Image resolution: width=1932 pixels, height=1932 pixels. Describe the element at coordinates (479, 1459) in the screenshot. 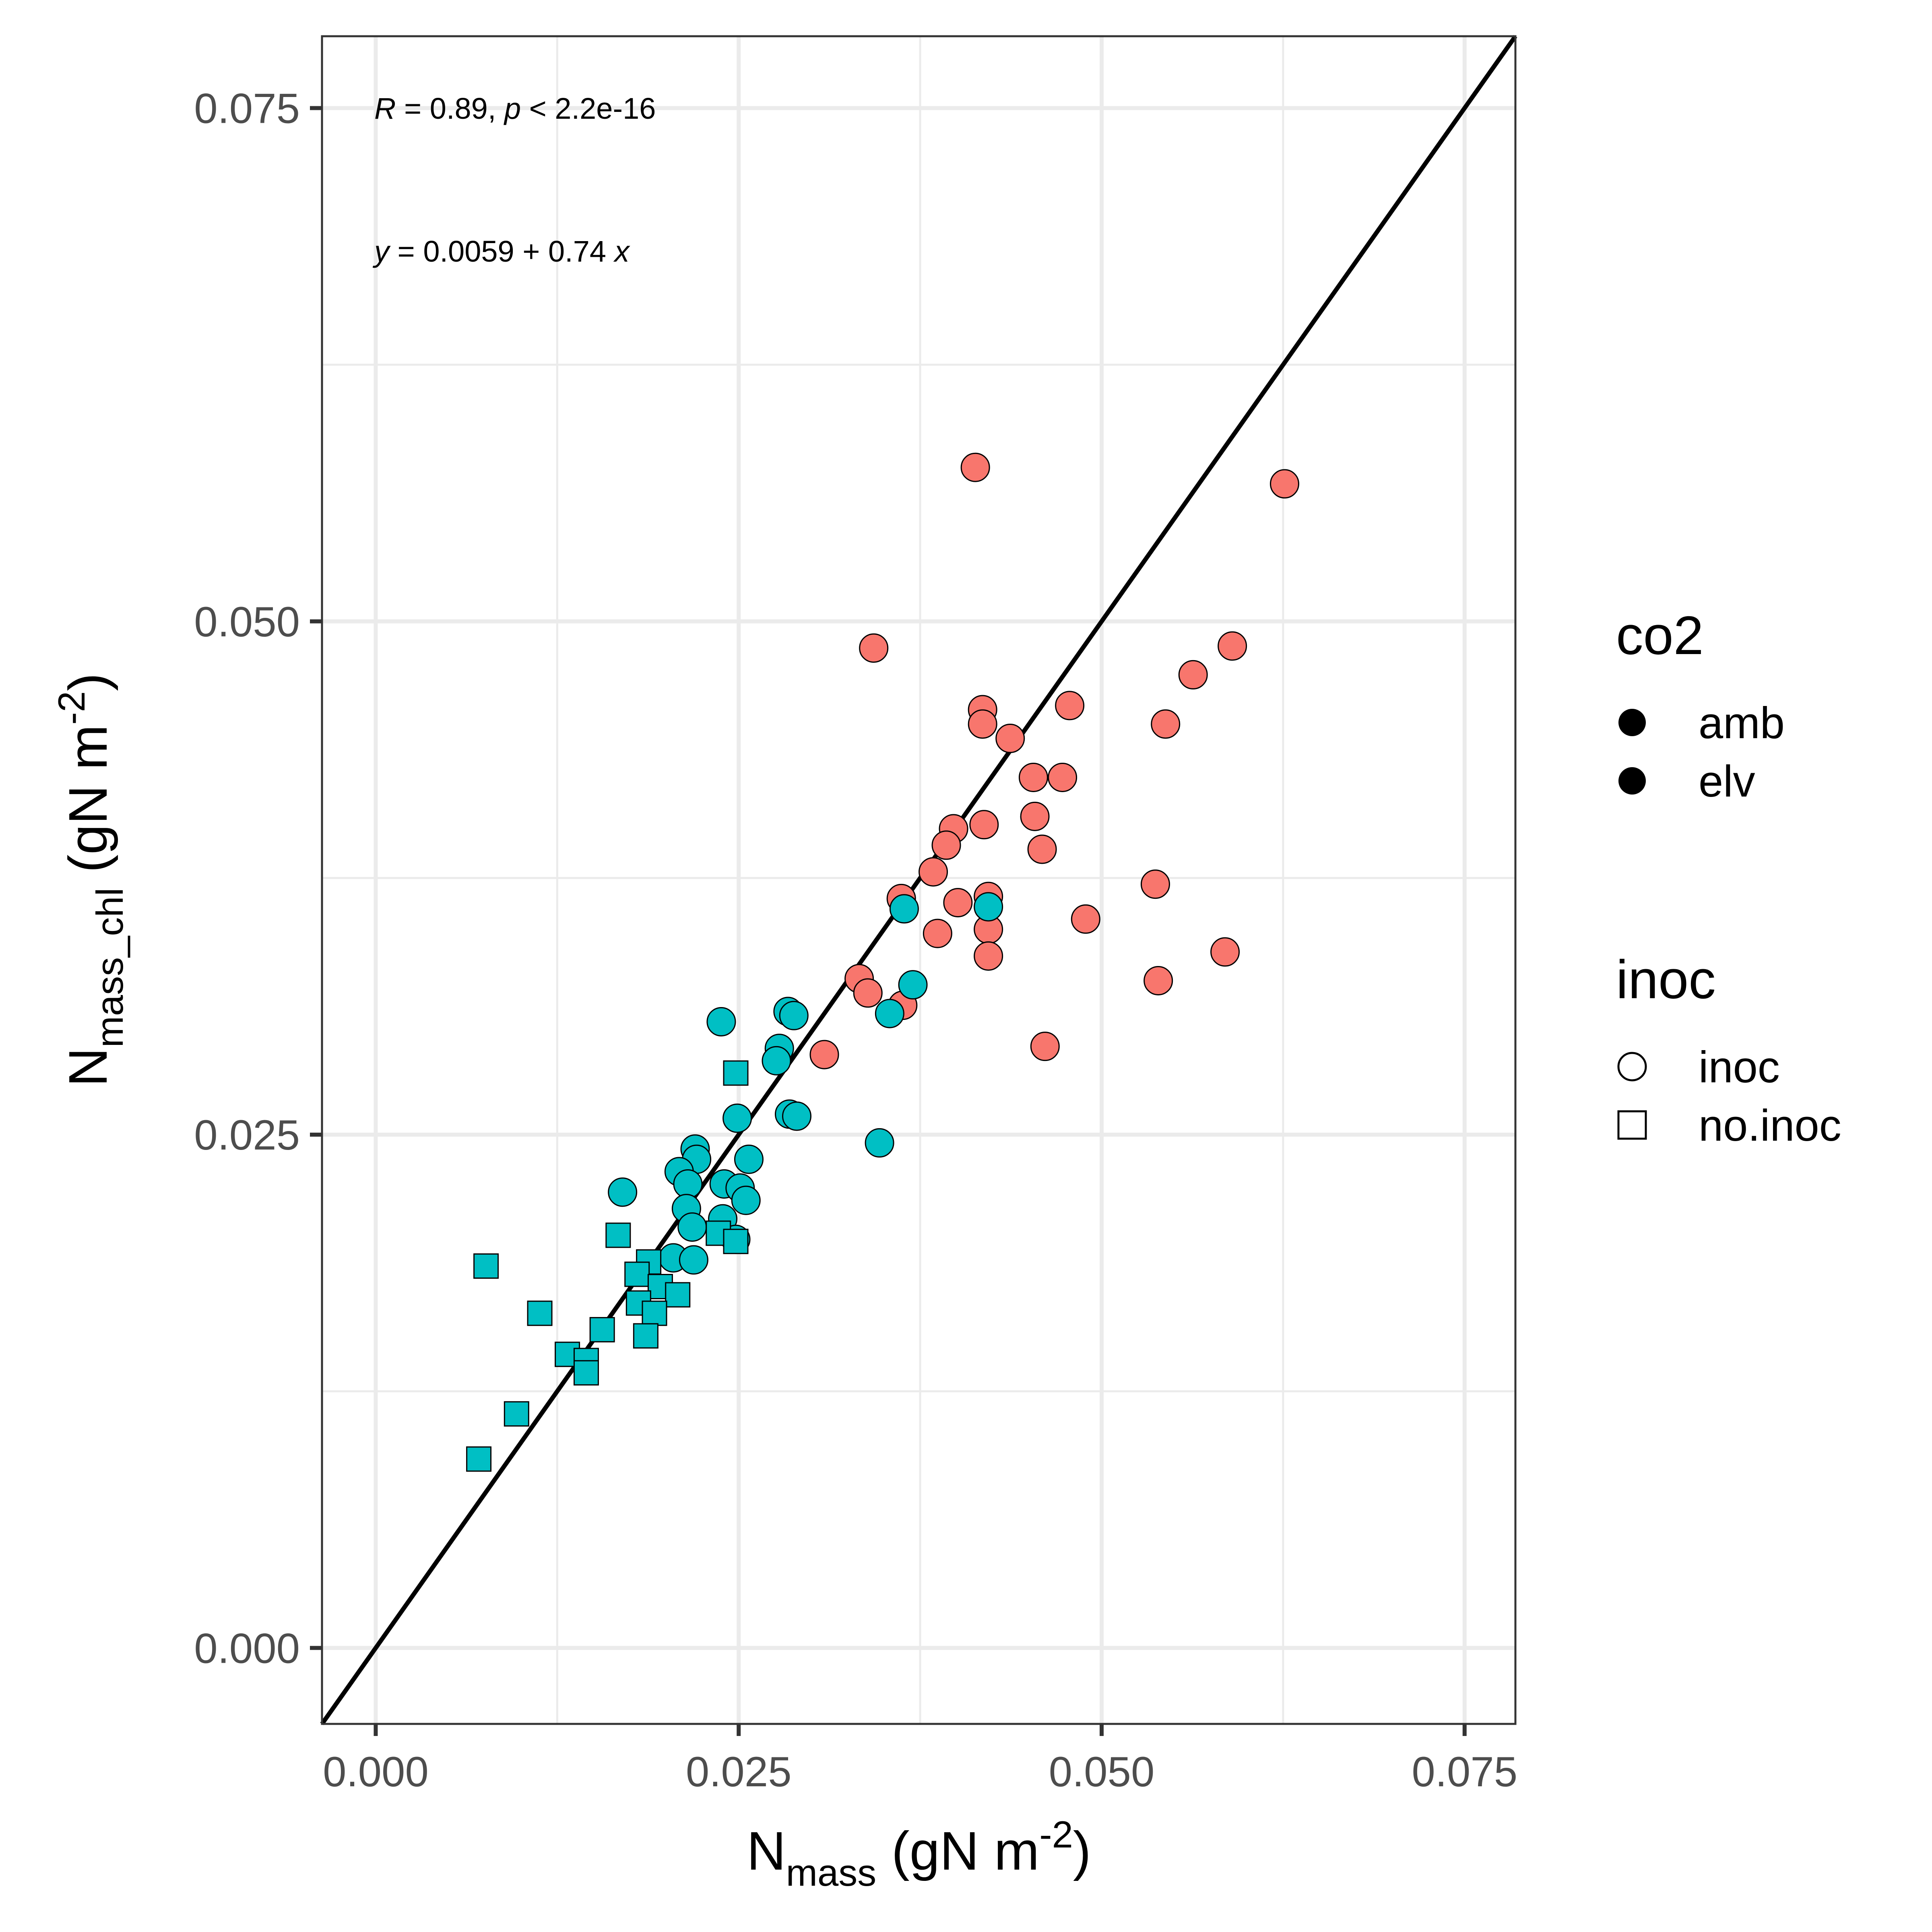

I see `point-elv-no.inoc-18` at that location.